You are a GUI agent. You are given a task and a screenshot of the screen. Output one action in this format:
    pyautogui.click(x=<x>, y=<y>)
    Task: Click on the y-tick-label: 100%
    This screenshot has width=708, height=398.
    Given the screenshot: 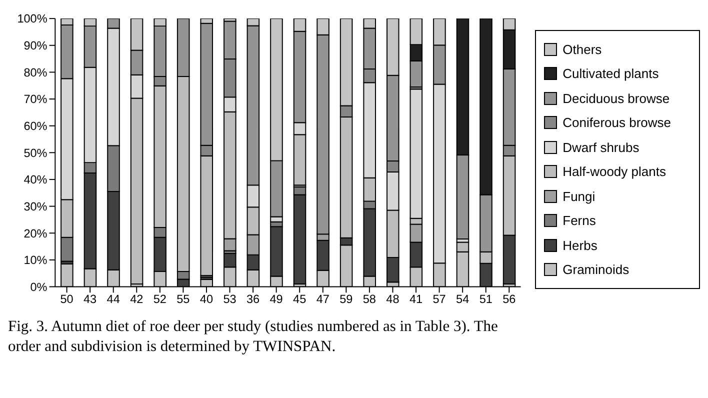 What is the action you would take?
    pyautogui.click(x=32, y=19)
    